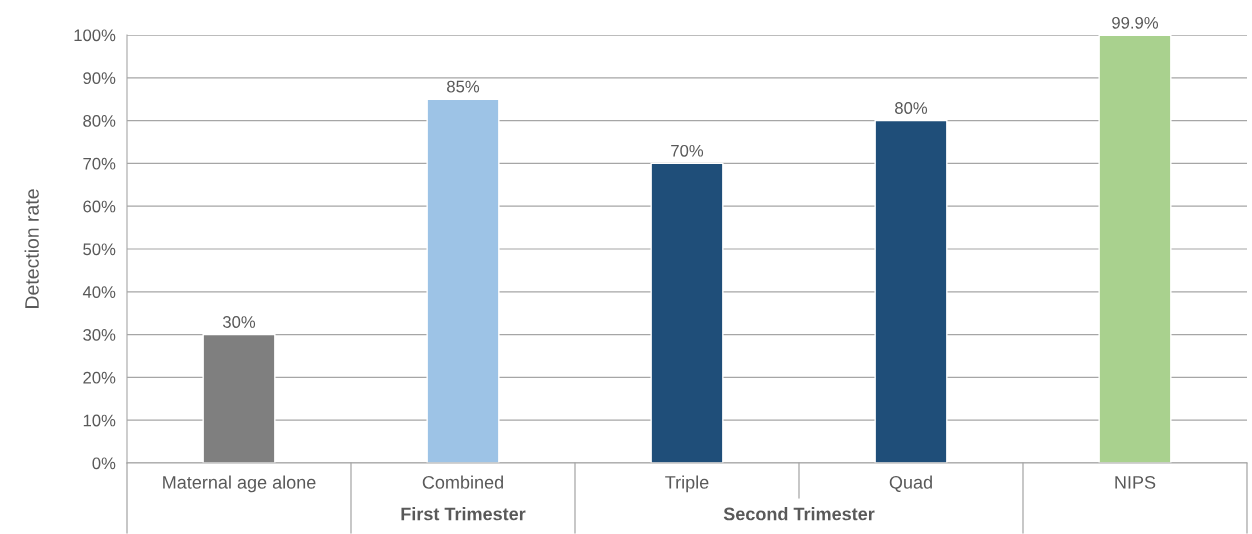 This screenshot has height=534, width=1252. What do you see at coordinates (31, 248) in the screenshot?
I see `y-axis-title: Detection rate` at bounding box center [31, 248].